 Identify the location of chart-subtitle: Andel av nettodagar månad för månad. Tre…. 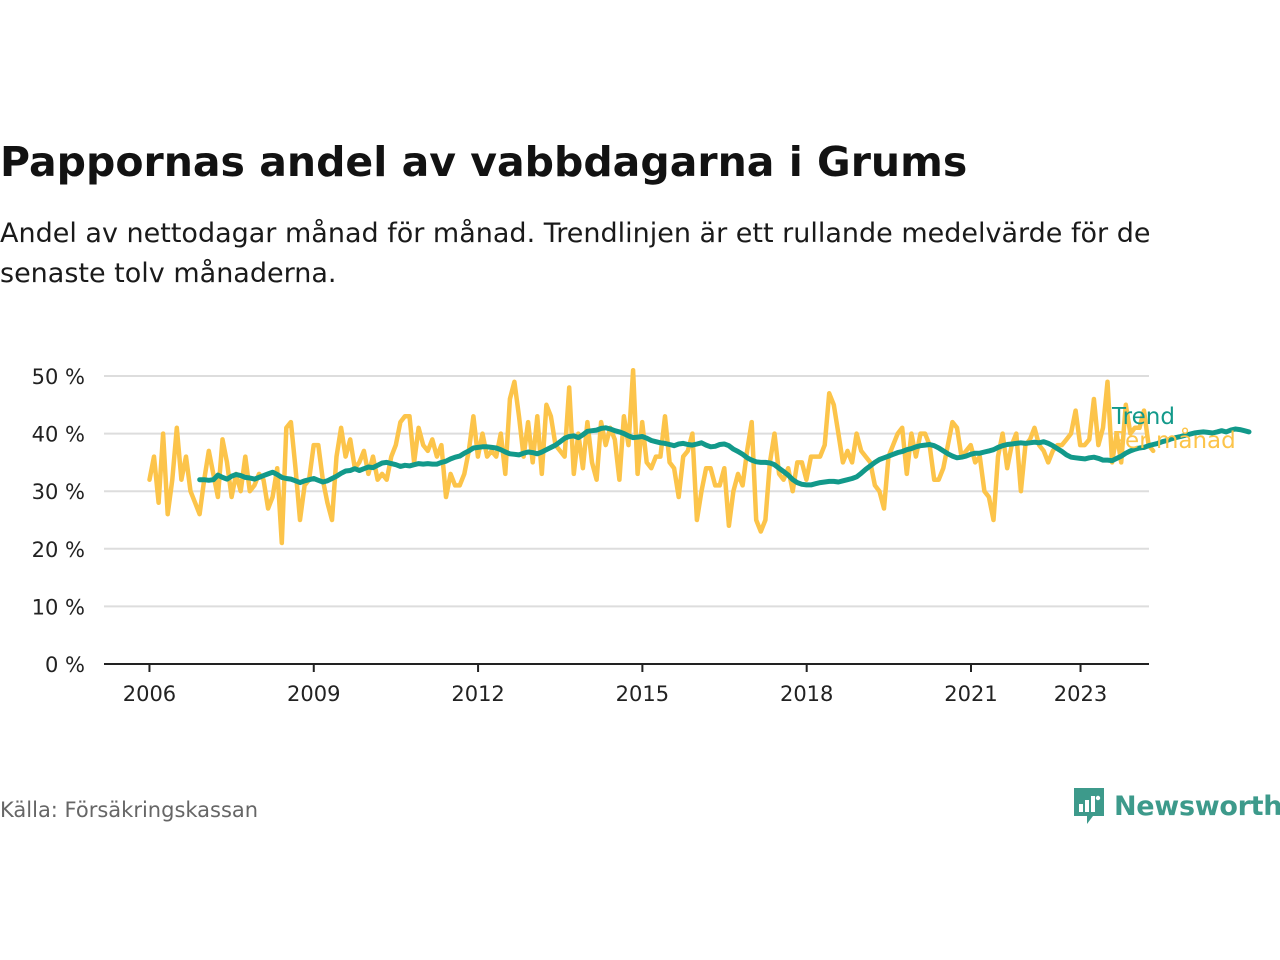
(575, 253).